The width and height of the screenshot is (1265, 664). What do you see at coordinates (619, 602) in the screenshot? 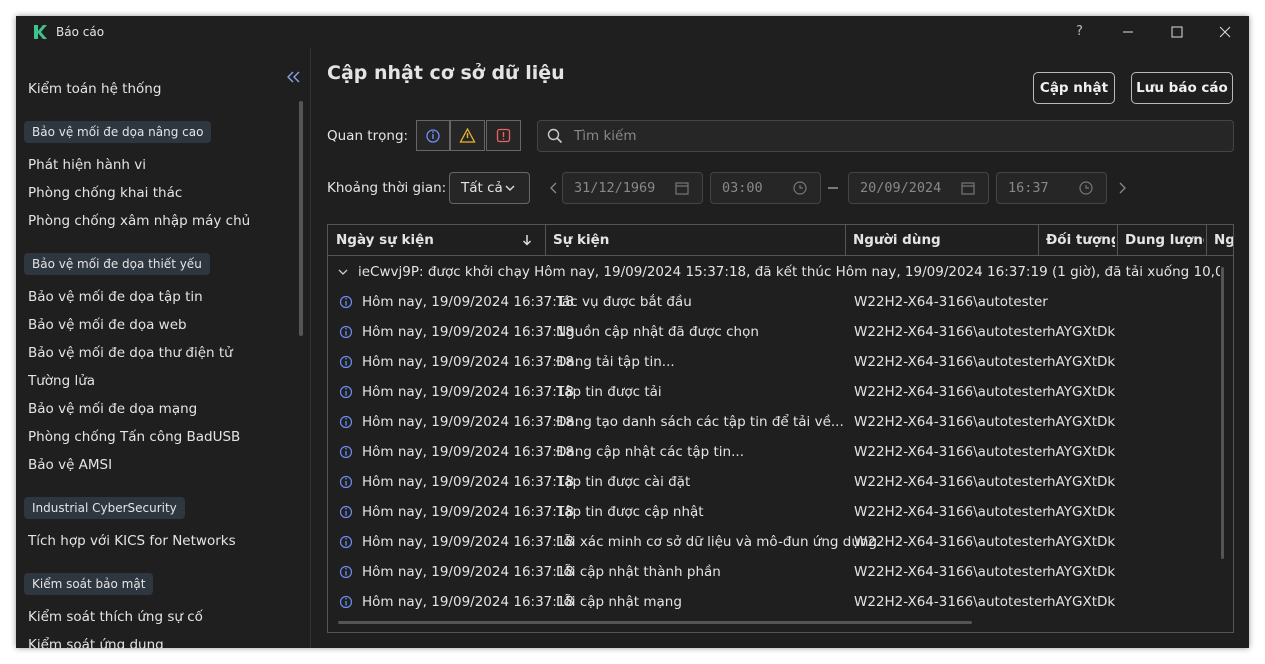
I see `table-cell: Lỗi cập nhật mạng` at bounding box center [619, 602].